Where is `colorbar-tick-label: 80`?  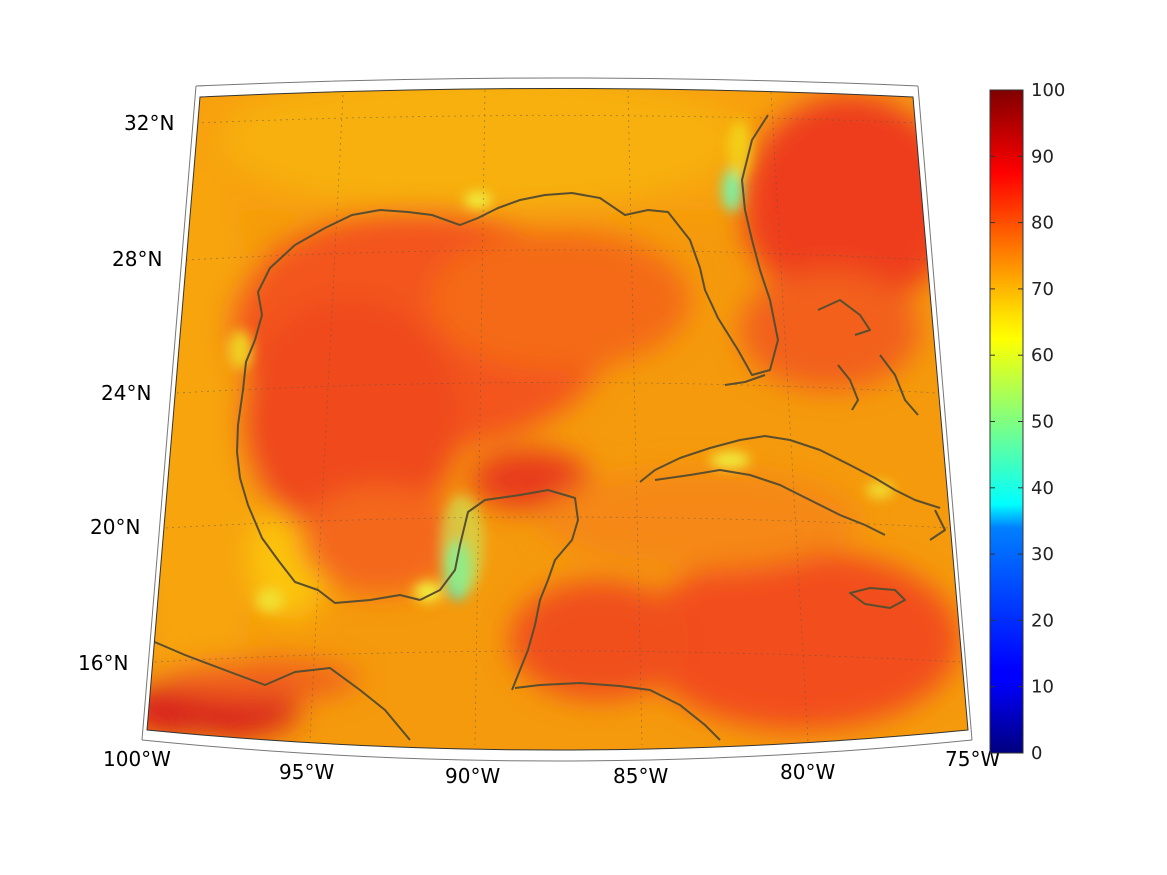 colorbar-tick-label: 80 is located at coordinates (1042, 223).